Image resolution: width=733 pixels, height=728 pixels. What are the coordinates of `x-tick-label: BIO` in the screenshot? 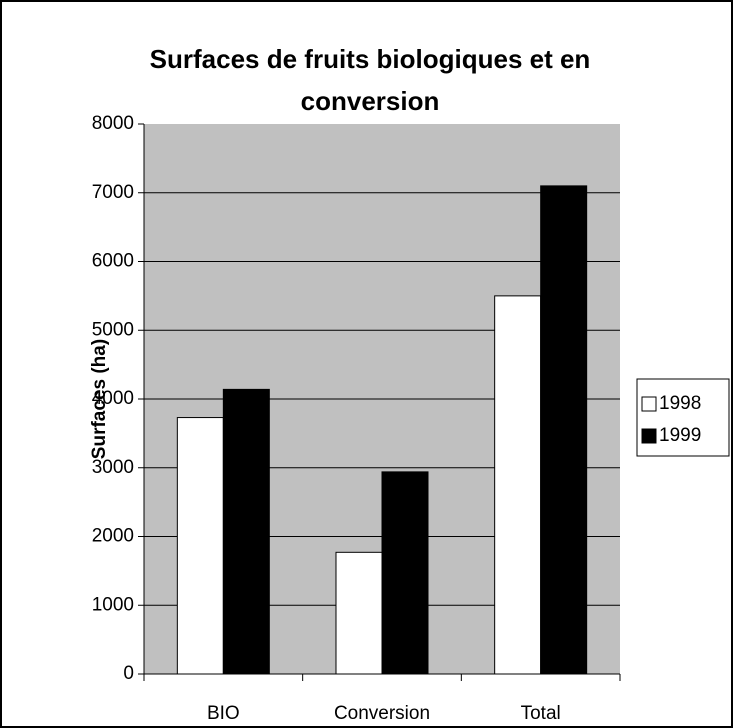 It's located at (223, 713).